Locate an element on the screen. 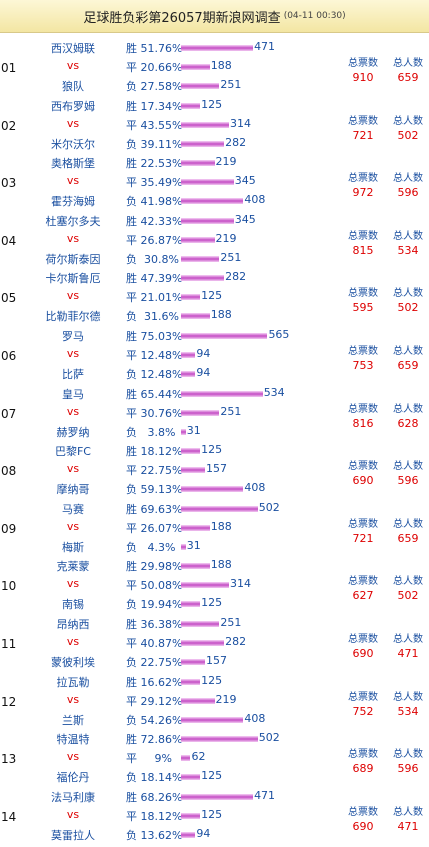 The image size is (429, 847). away-team: 梅斯 is located at coordinates (73, 547).